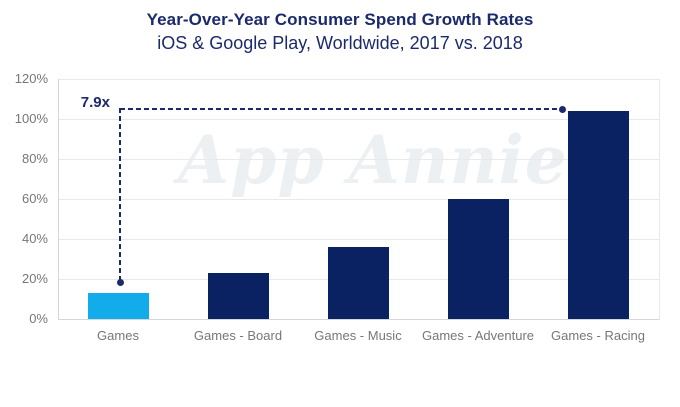 The height and width of the screenshot is (407, 680). Describe the element at coordinates (118, 306) in the screenshot. I see `bar-games` at that location.